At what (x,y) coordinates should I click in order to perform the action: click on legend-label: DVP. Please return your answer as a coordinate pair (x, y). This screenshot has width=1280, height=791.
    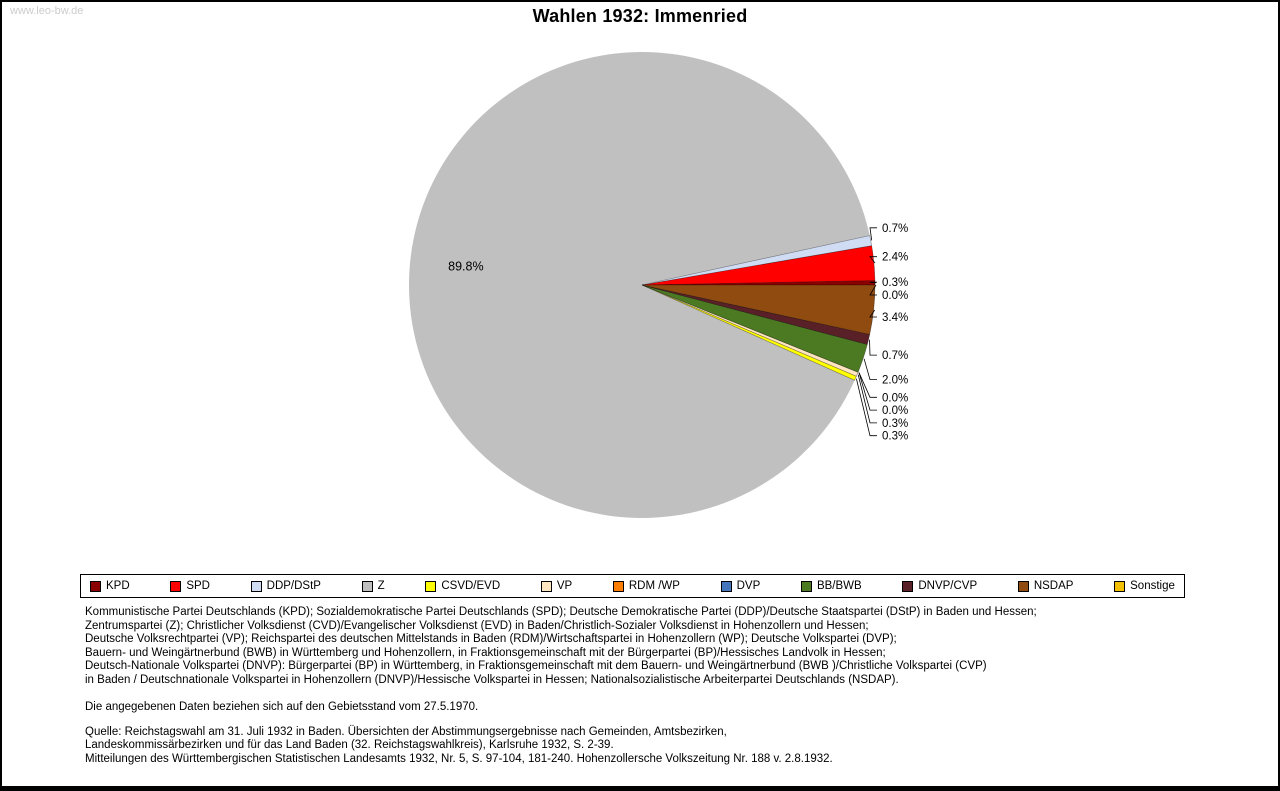
    Looking at the image, I should click on (748, 586).